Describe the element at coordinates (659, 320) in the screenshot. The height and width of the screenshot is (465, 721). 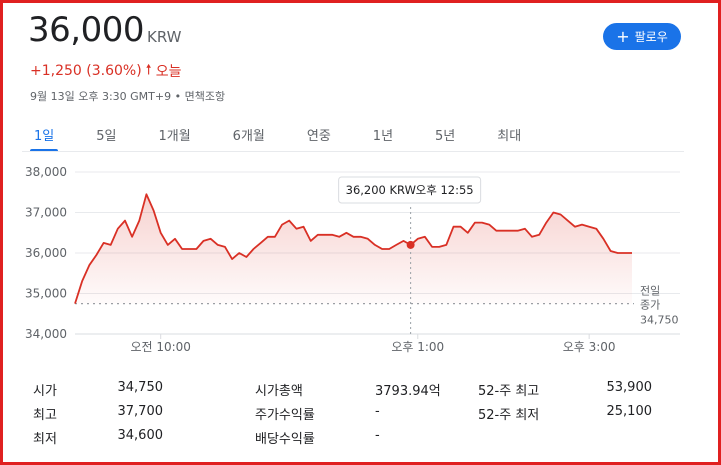
I see `previous-close-value: 34,750` at that location.